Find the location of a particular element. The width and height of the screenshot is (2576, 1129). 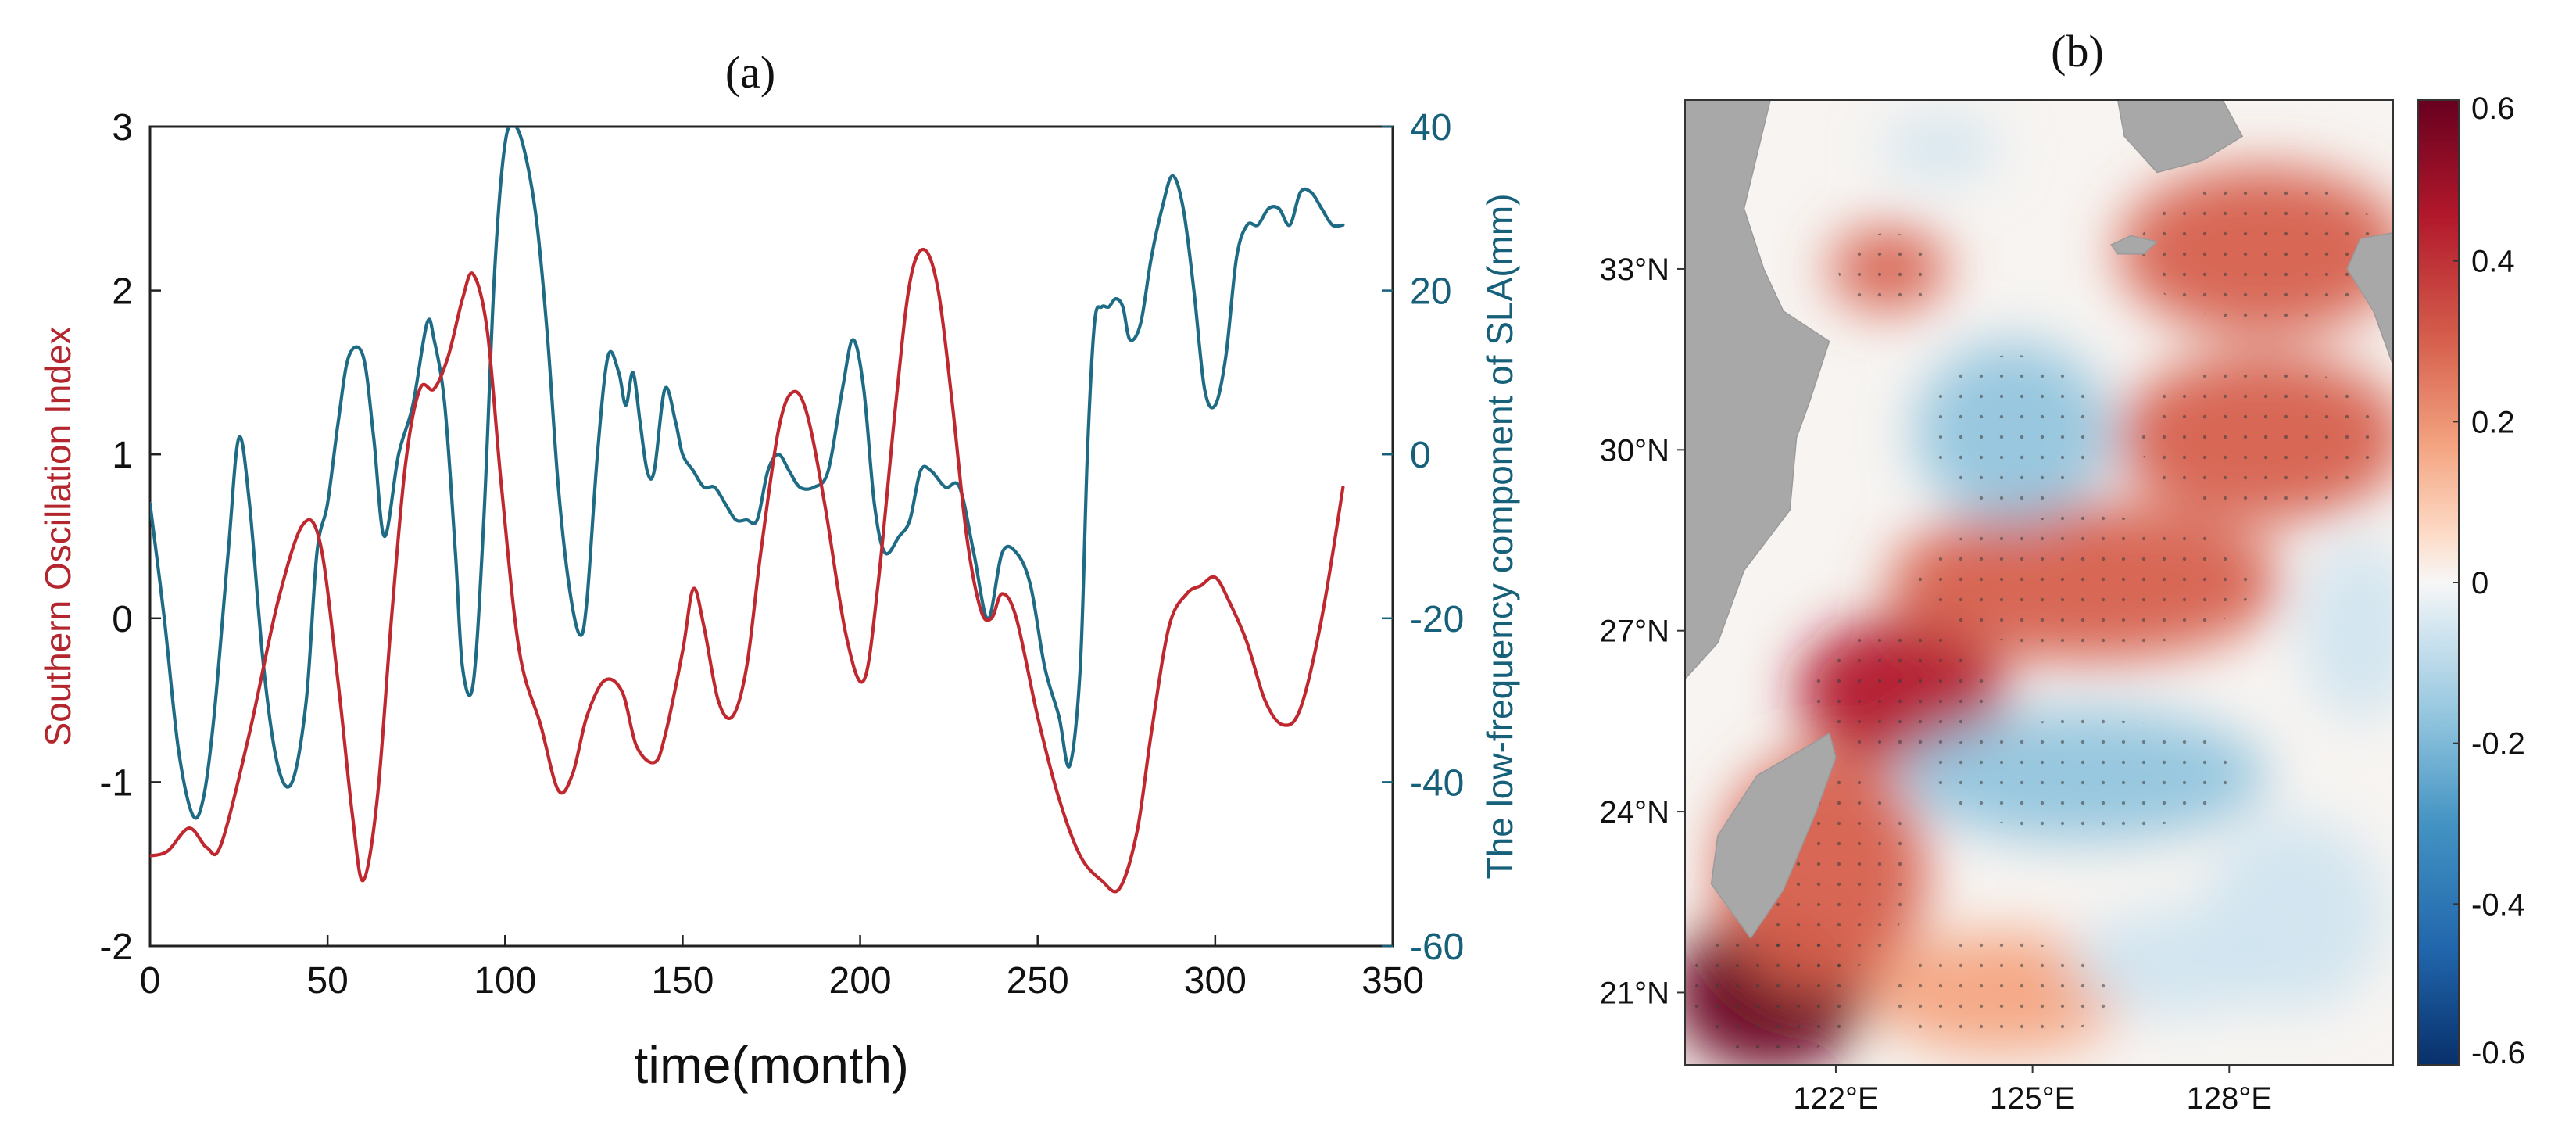

right-y-tick-label: 0 is located at coordinates (1420, 455).